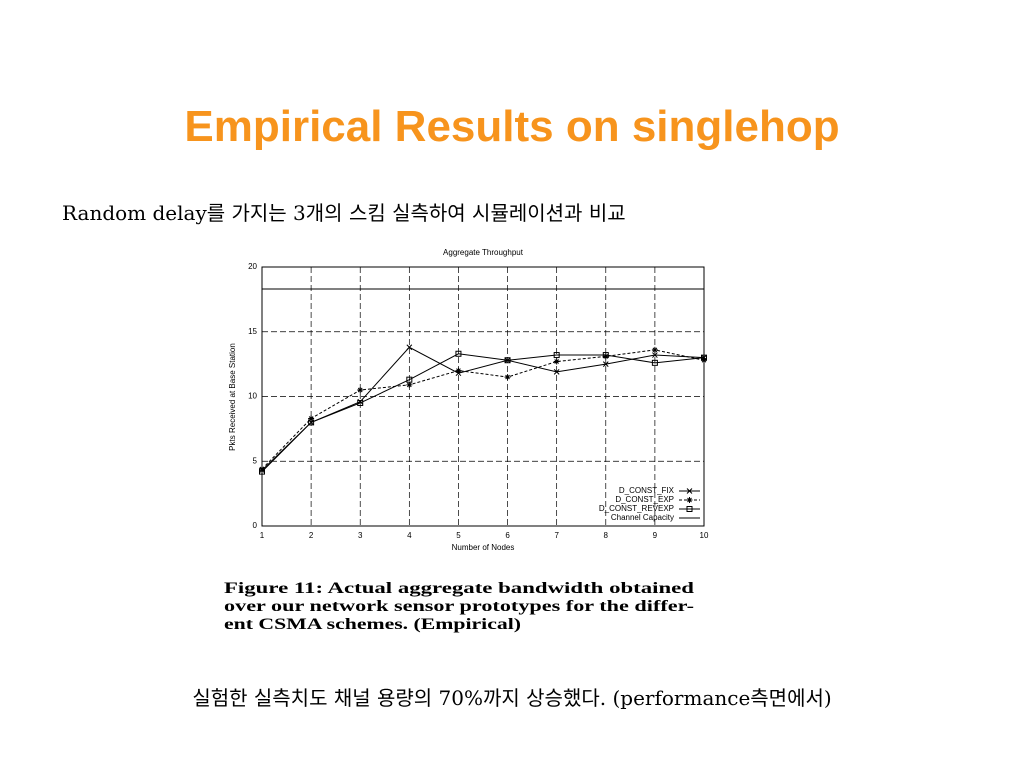 The width and height of the screenshot is (1024, 768). I want to click on x-tick-label: 10, so click(704, 535).